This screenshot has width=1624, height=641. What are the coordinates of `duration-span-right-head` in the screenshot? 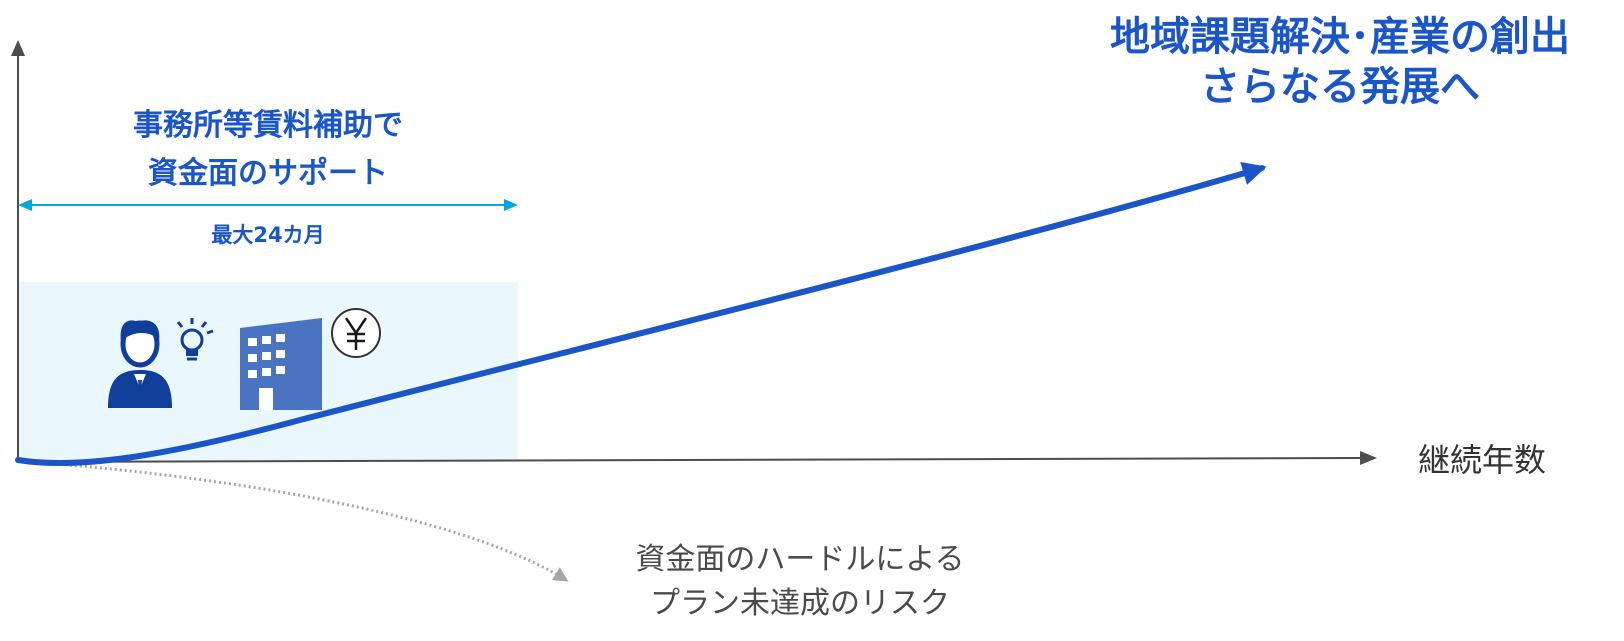 It's located at (511, 205).